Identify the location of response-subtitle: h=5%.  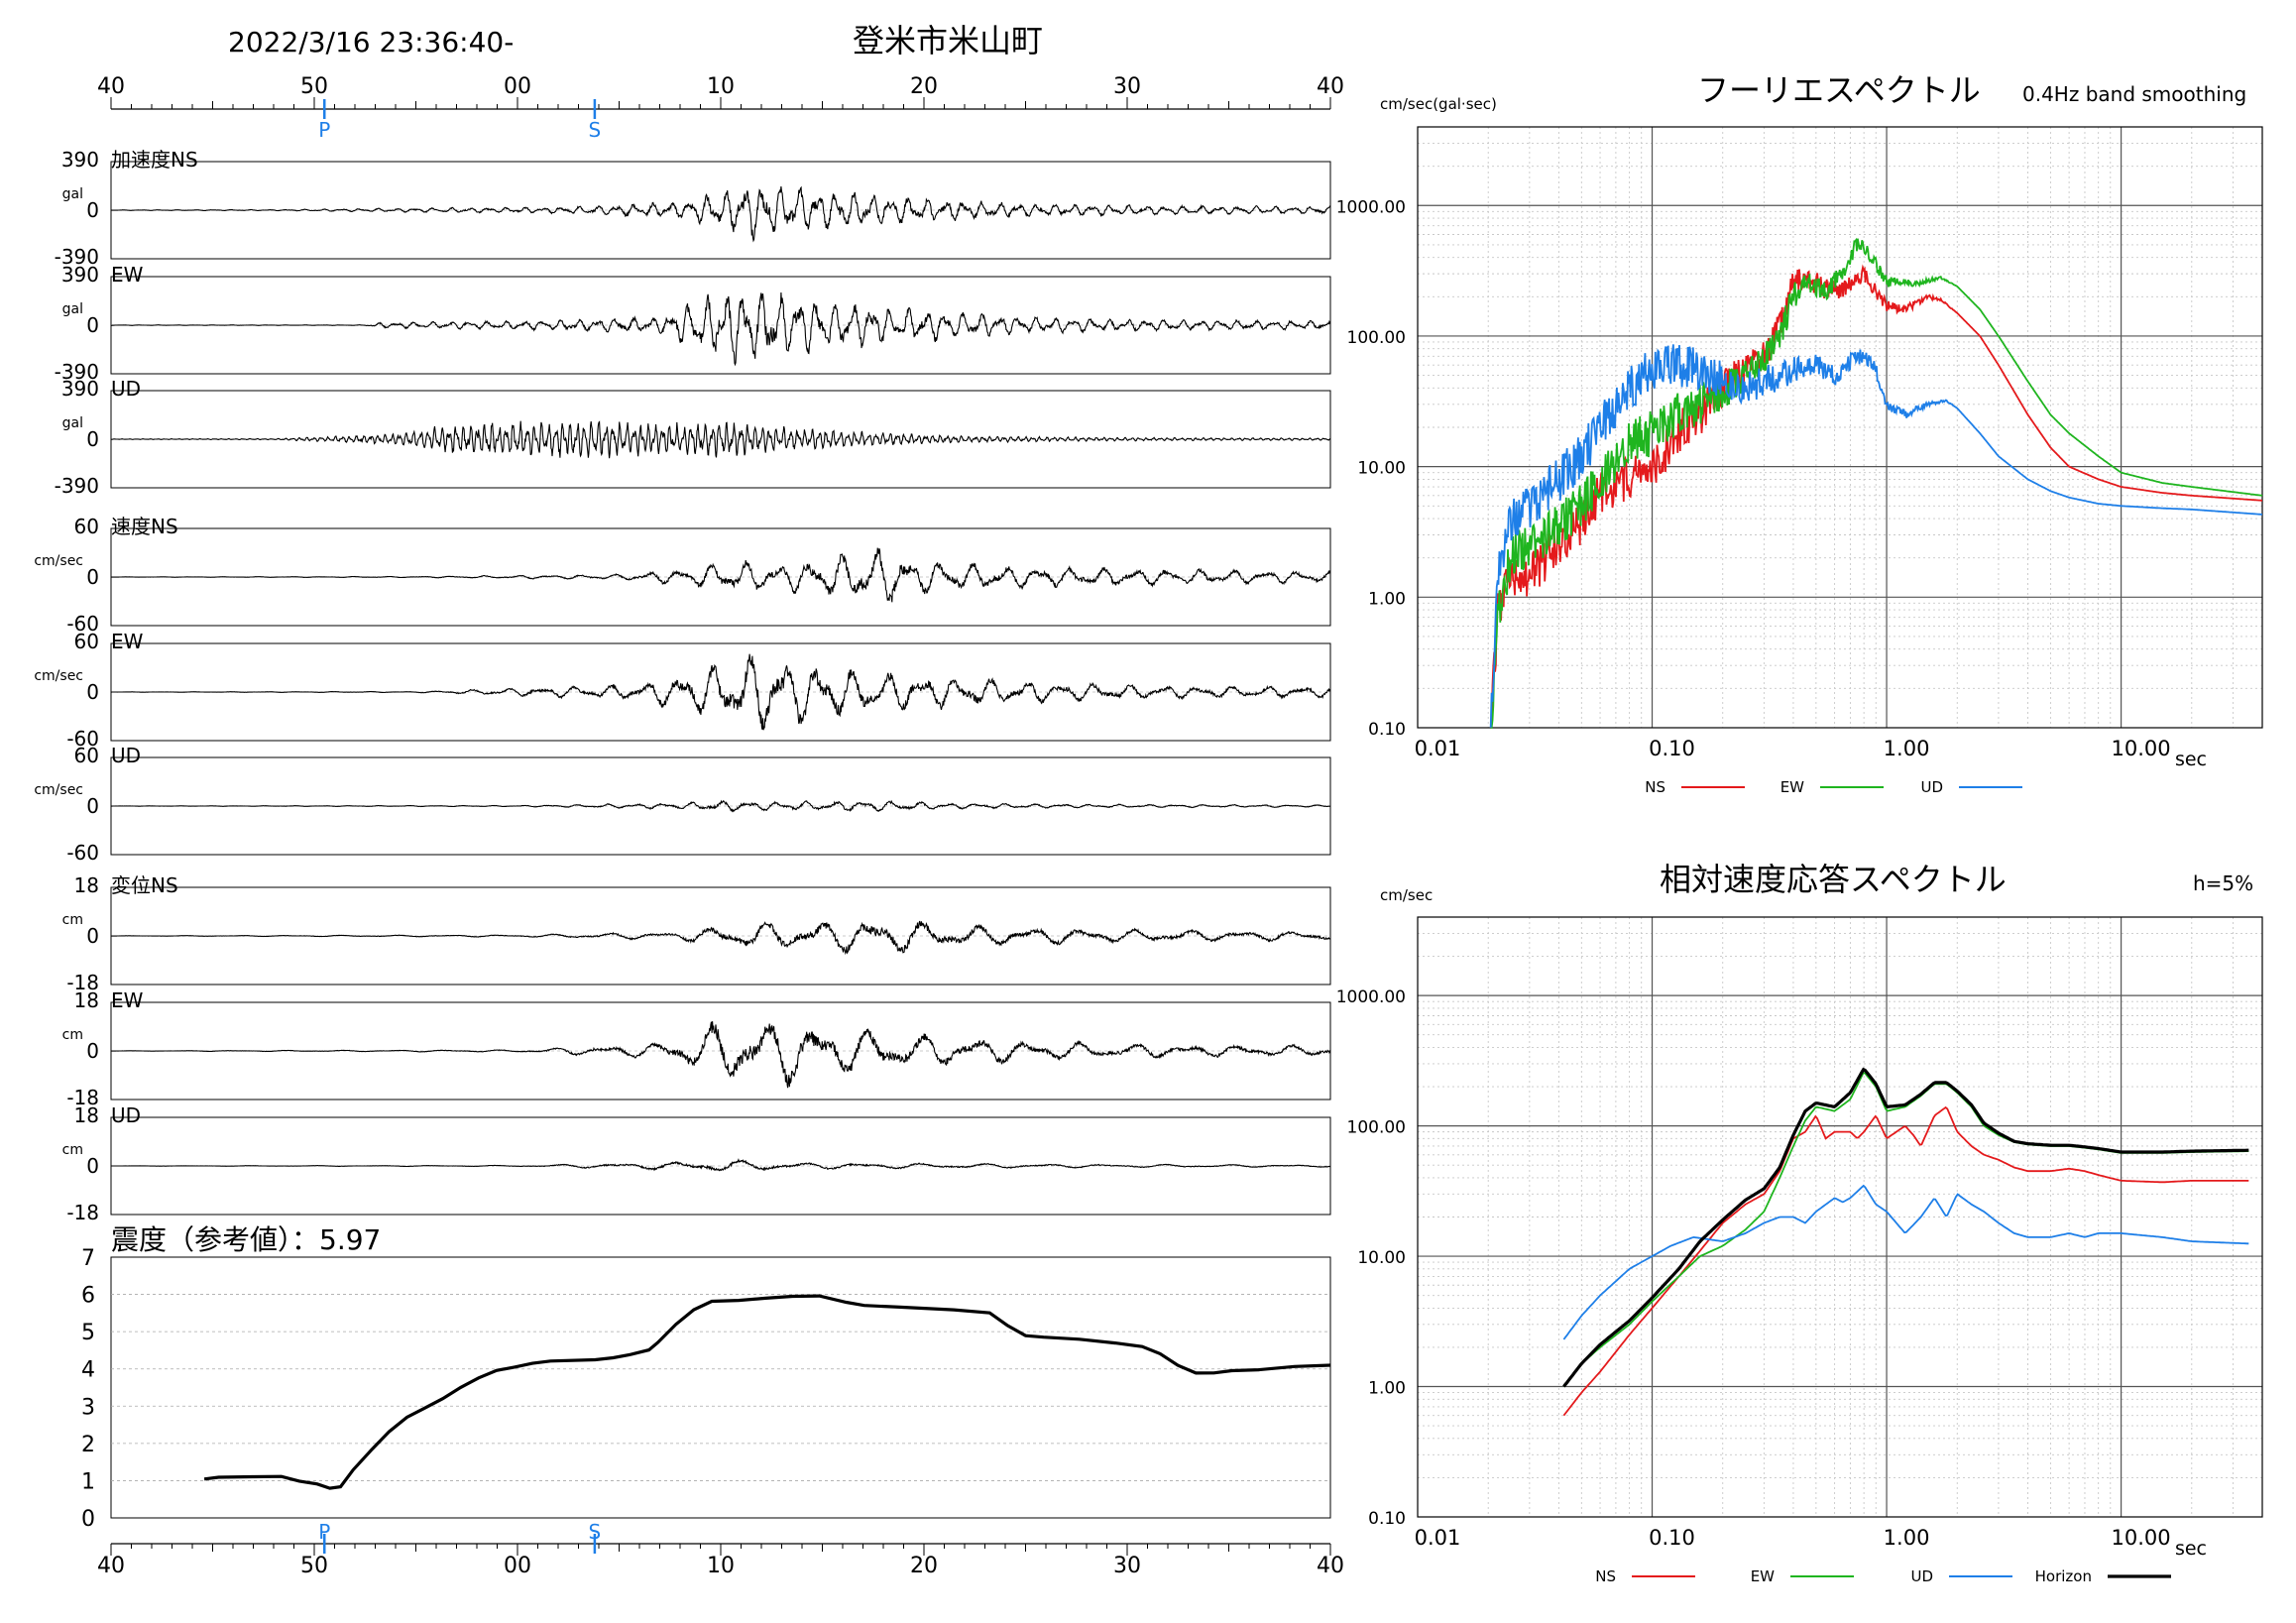
(2223, 883).